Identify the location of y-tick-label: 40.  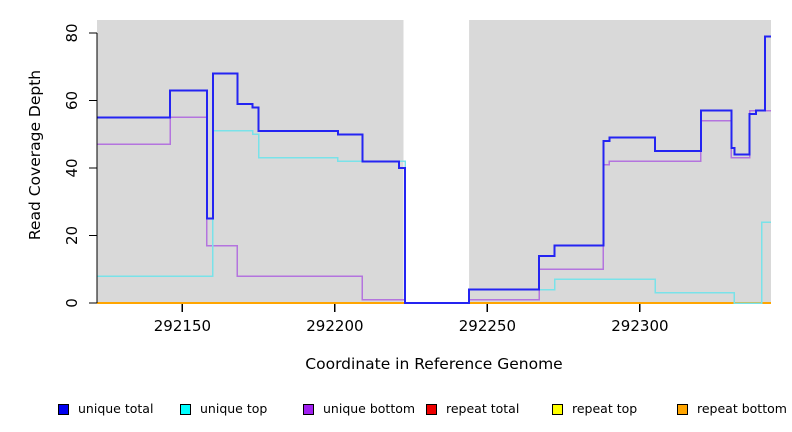
(72, 167).